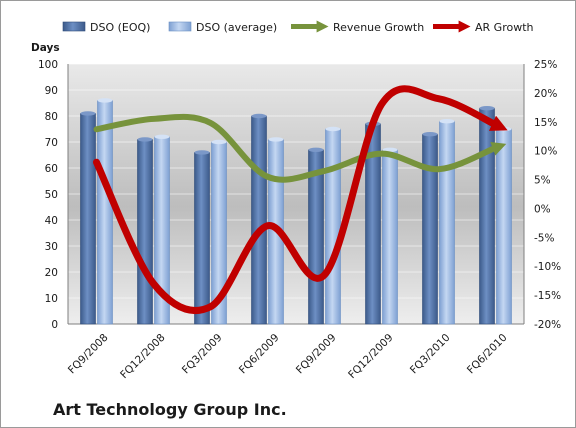  What do you see at coordinates (51, 221) in the screenshot?
I see `y-tick-label: 40` at bounding box center [51, 221].